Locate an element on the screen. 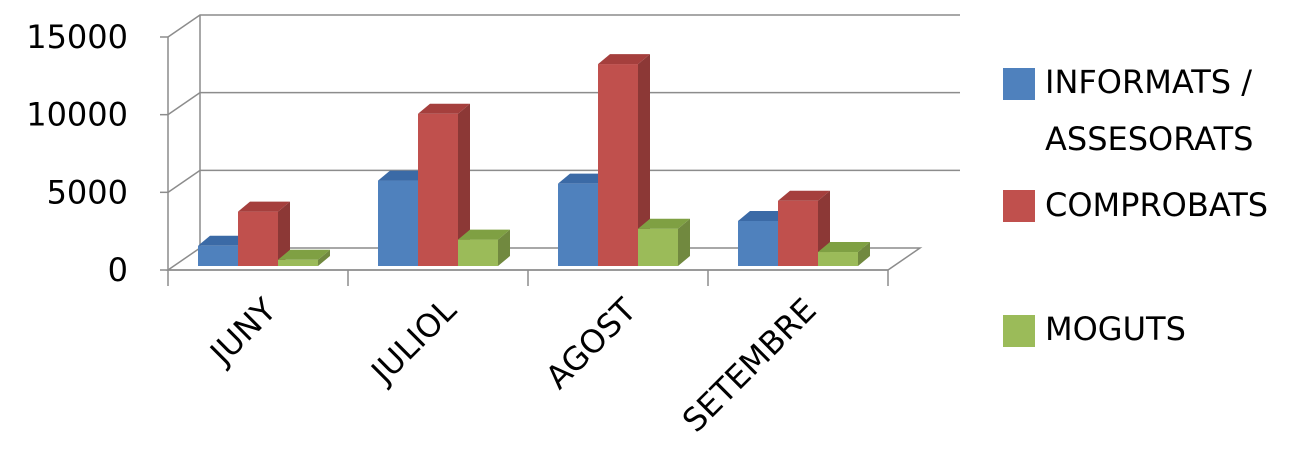  legend-label: MOGUTS is located at coordinates (1115, 329).